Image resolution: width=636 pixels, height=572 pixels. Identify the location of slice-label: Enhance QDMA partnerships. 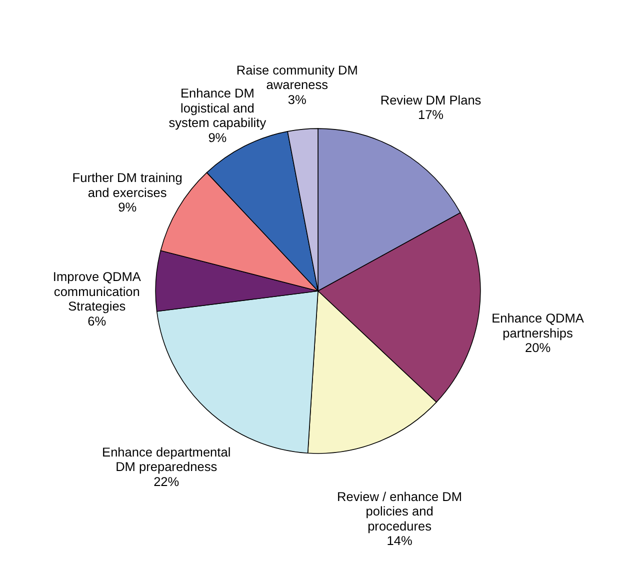
(538, 325).